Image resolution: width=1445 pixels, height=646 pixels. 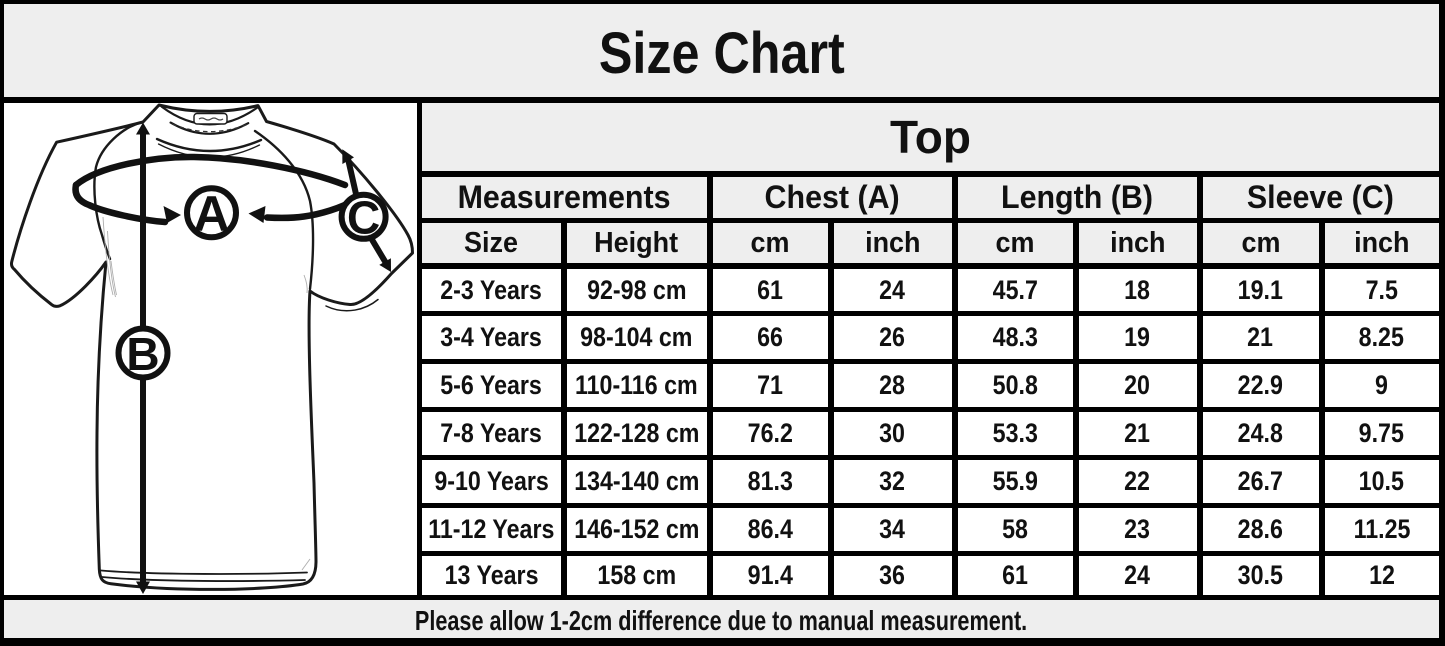 I want to click on svg-text: B, so click(x=142, y=354).